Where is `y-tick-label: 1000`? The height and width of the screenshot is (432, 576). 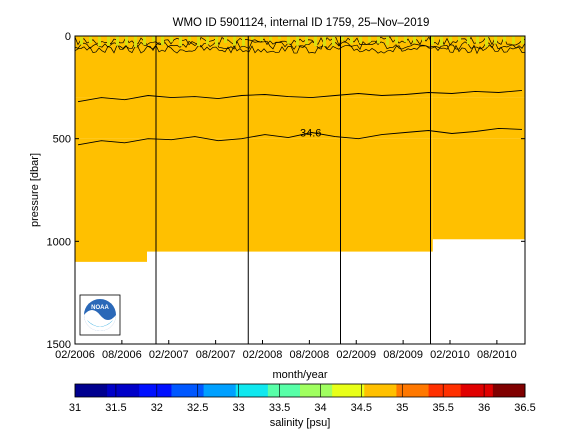
y-tick-label: 1000 is located at coordinates (59, 242).